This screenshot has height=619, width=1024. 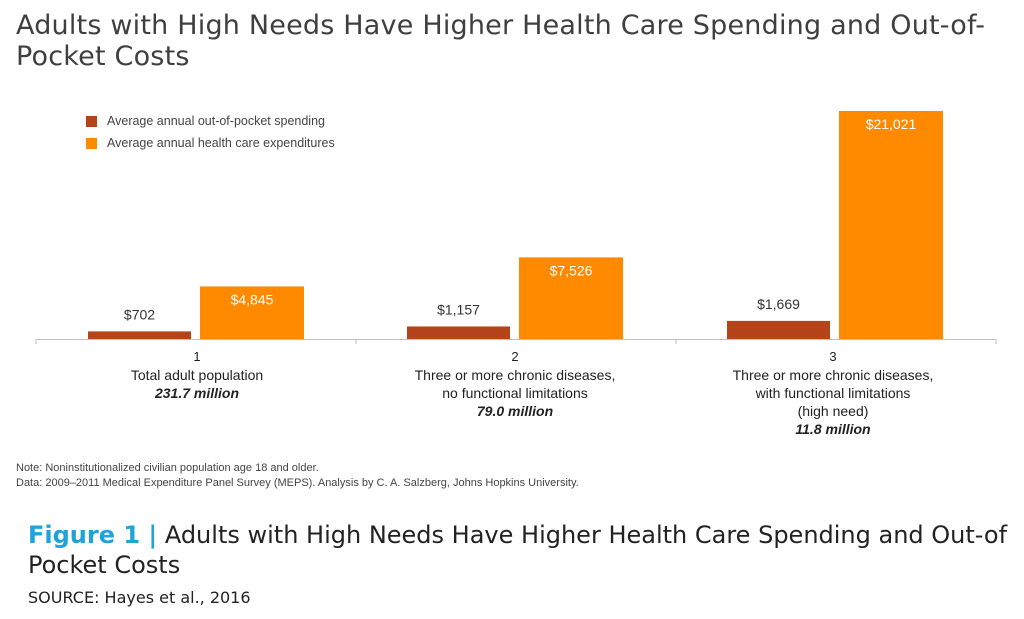 I want to click on legend-item-oop: Average annual out-of-pocket spending, so click(x=210, y=121).